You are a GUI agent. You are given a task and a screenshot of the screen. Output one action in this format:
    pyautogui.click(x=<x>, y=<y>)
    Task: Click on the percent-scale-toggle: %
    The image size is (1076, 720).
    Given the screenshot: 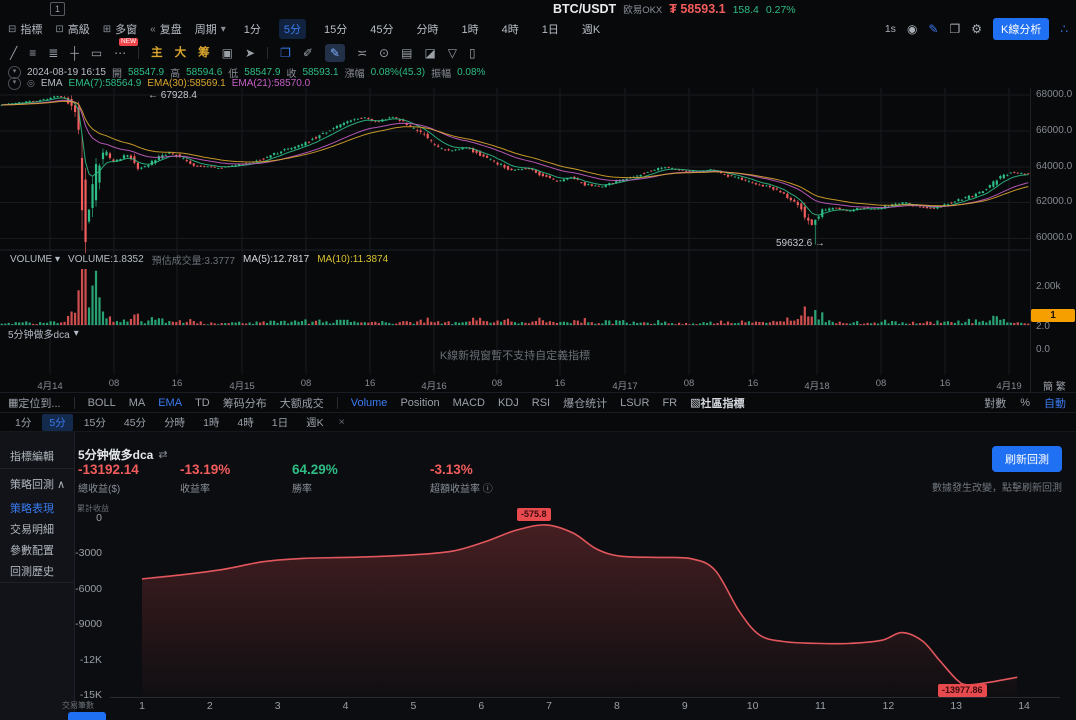 What is the action you would take?
    pyautogui.click(x=1025, y=402)
    